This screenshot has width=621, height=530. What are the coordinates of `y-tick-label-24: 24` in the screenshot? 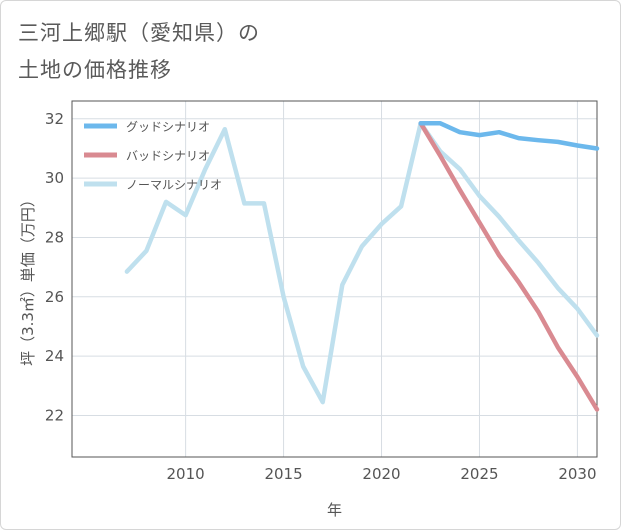 It's located at (54, 356).